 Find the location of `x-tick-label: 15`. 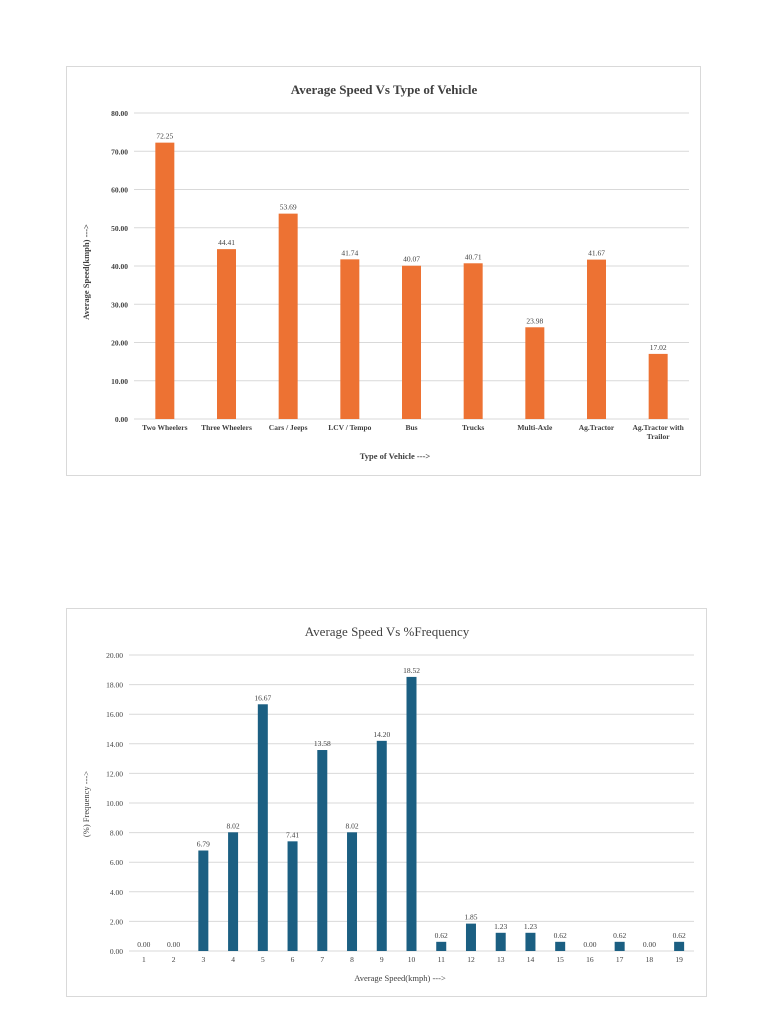

x-tick-label: 15 is located at coordinates (560, 959).